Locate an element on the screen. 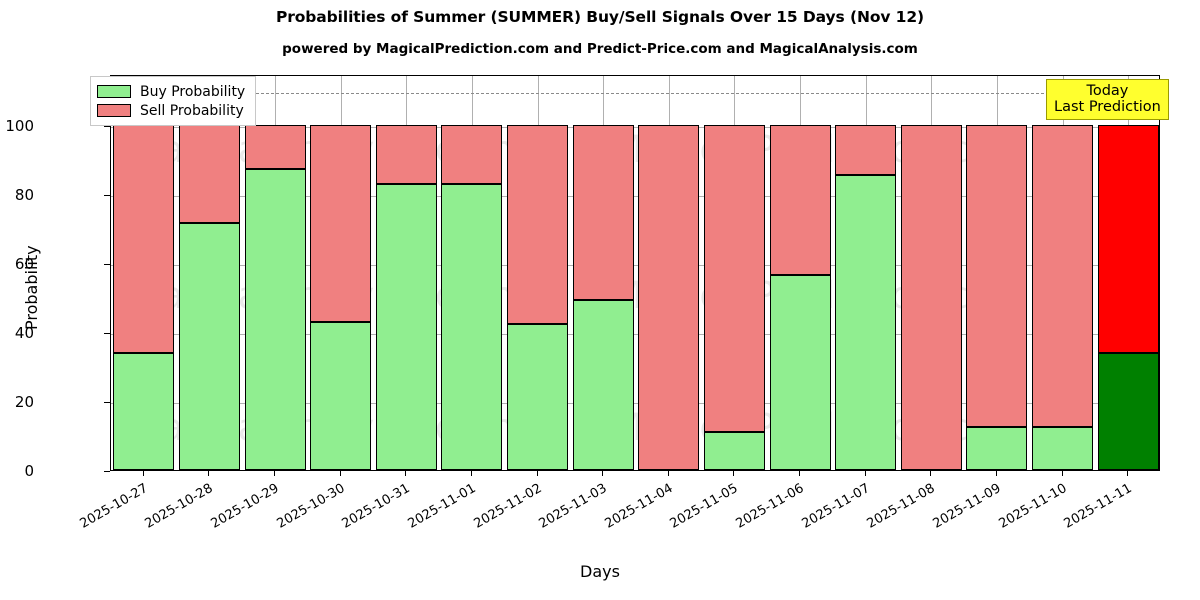 The image size is (1200, 600). y-axis-tick-label: 100 is located at coordinates (19, 126).